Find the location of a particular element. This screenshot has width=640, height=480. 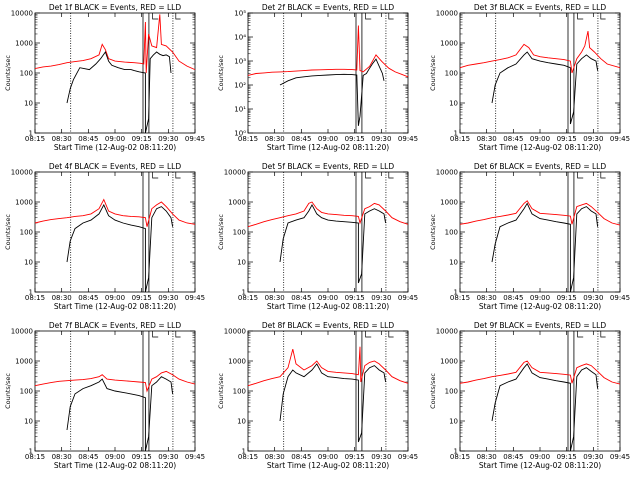

chart-title: Det 6f BLACK = Events, RED = LLD is located at coordinates (540, 166).